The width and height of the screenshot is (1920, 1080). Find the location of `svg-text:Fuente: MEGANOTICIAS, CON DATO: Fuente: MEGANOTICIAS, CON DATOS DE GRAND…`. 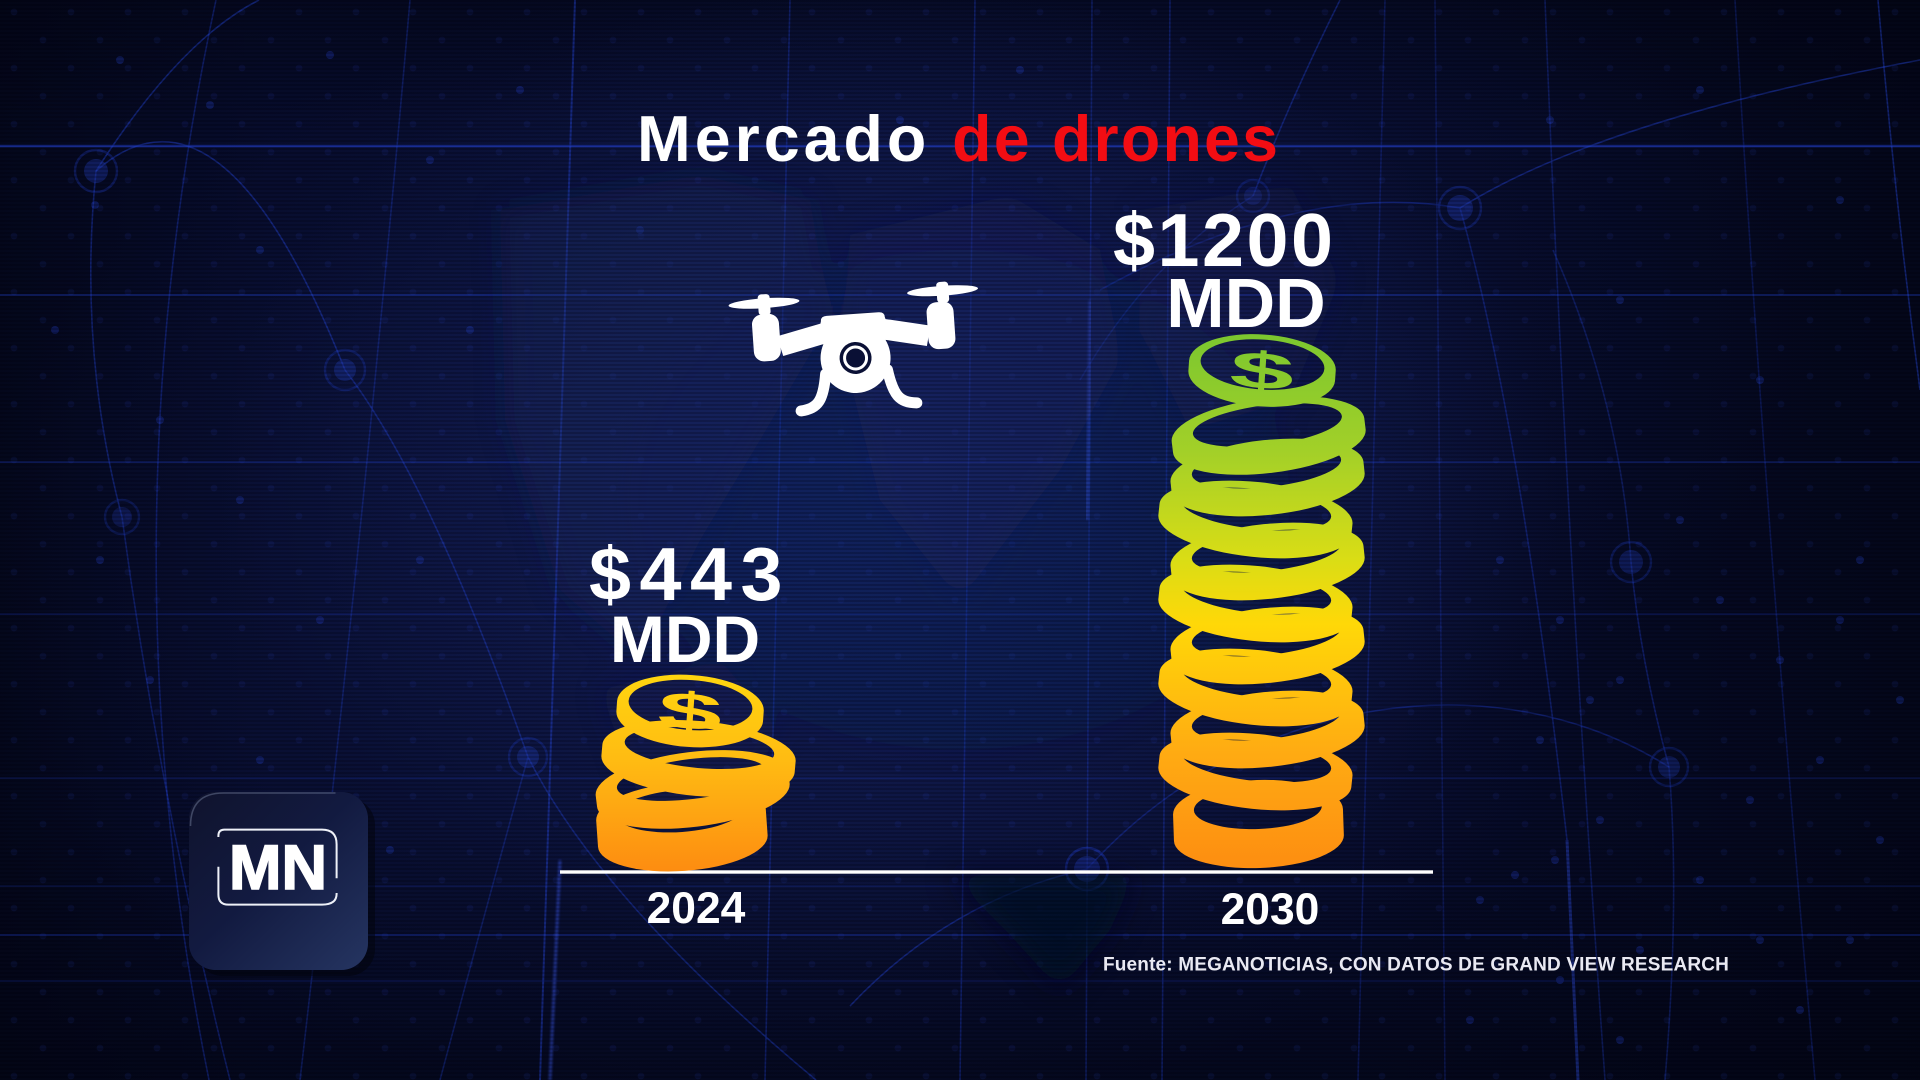

svg-text:Fuente: MEGANOTICIAS, CON DATO: Fuente: MEGANOTICIAS, CON DATOS DE GRAND… is located at coordinates (1416, 965).